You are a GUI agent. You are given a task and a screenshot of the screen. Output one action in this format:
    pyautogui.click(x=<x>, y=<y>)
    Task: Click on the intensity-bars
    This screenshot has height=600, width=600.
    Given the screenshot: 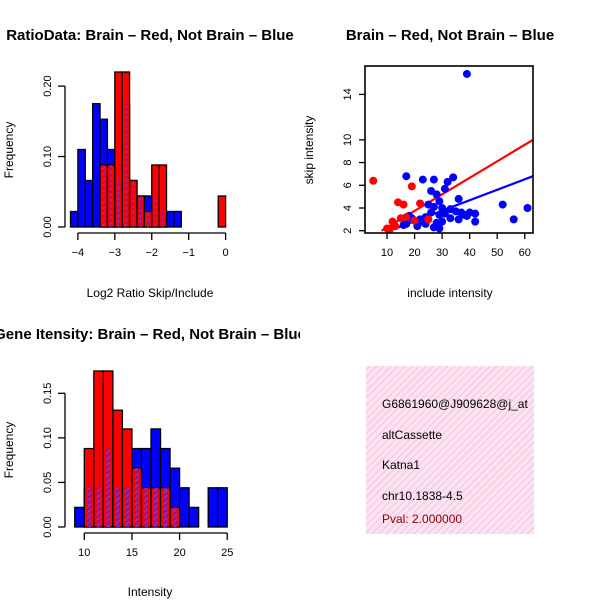 What is the action you would take?
    pyautogui.click(x=151, y=449)
    